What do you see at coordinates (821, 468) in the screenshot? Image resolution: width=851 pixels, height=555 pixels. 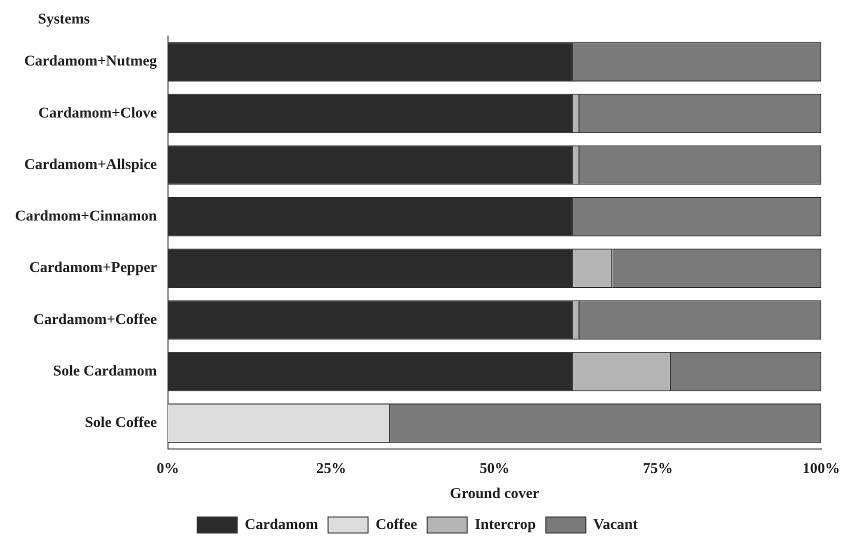 I see `x-tick-label: 100%` at bounding box center [821, 468].